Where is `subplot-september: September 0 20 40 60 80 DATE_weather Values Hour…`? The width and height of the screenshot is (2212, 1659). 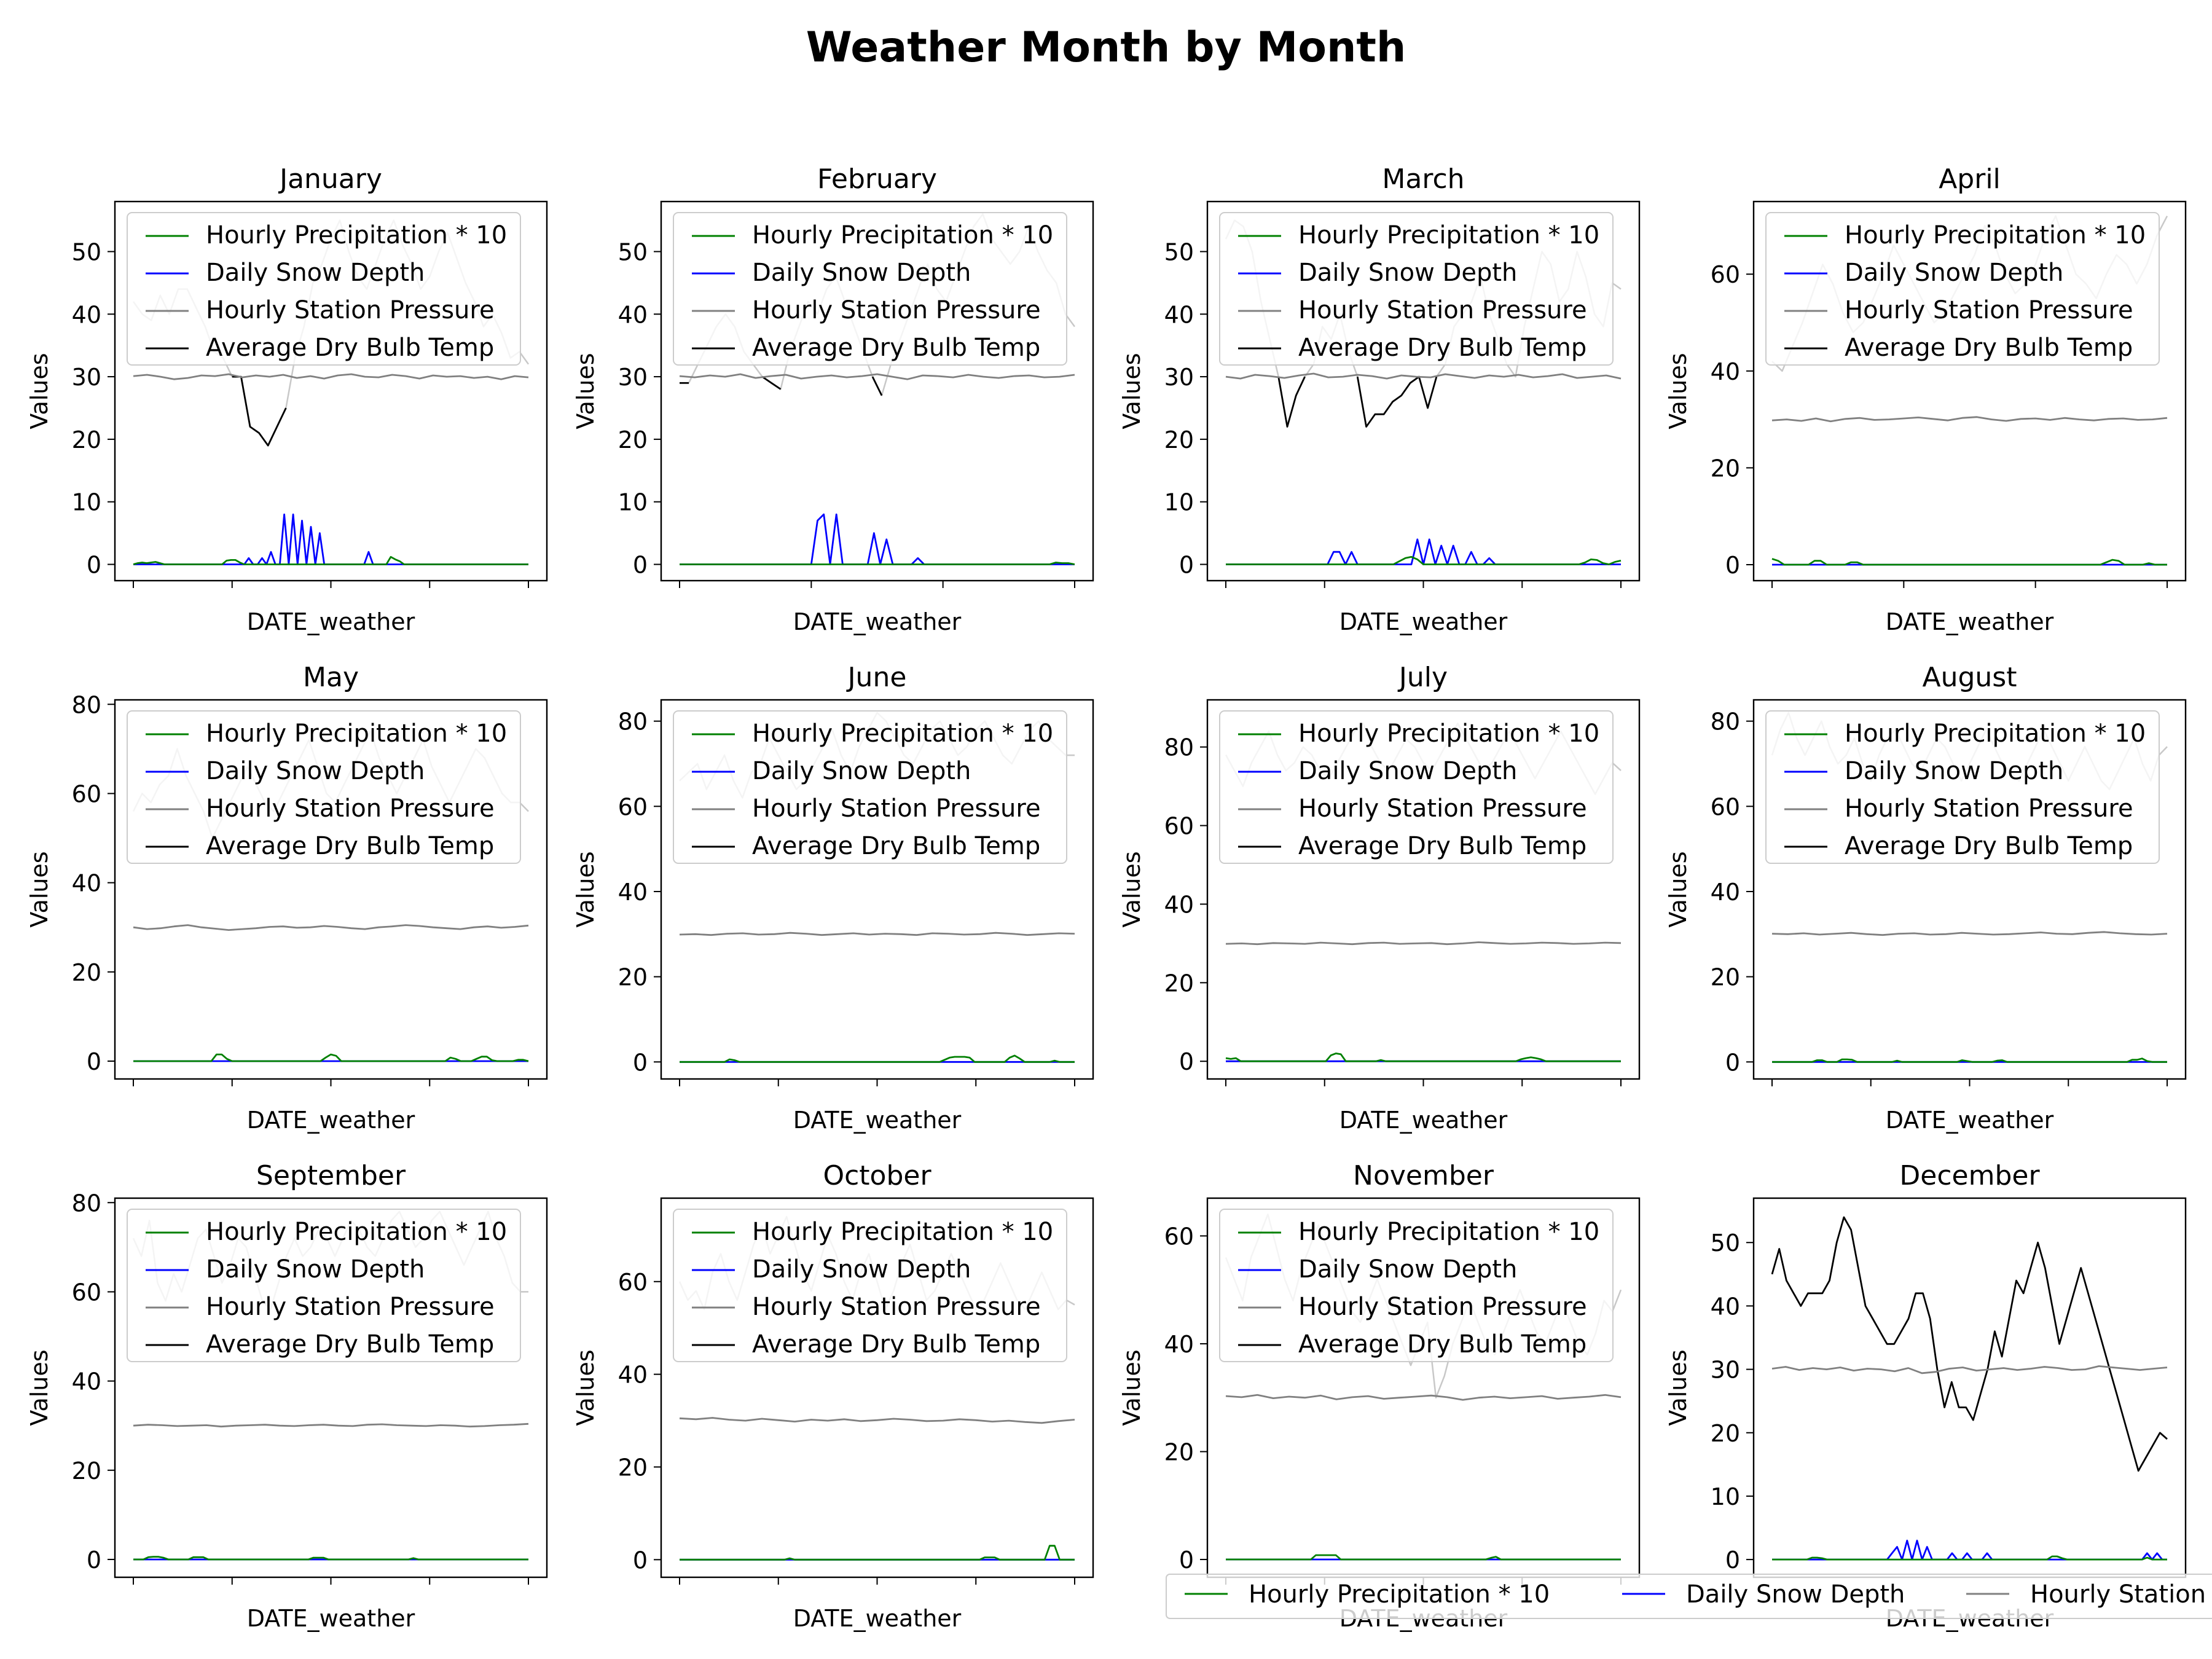 subplot-september: September 0 20 40 60 80 DATE_weather Values Hour… is located at coordinates (287, 1396).